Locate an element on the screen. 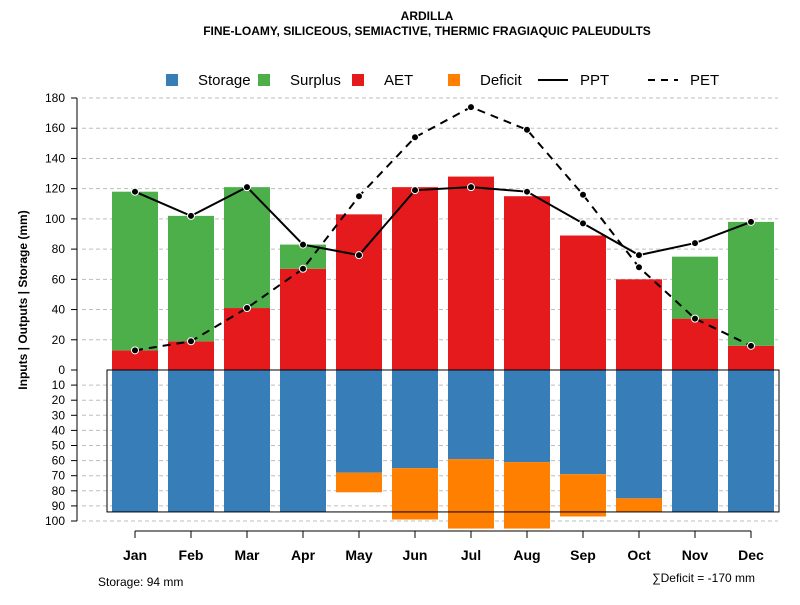  y-tick-label: 160 is located at coordinates (55, 128).